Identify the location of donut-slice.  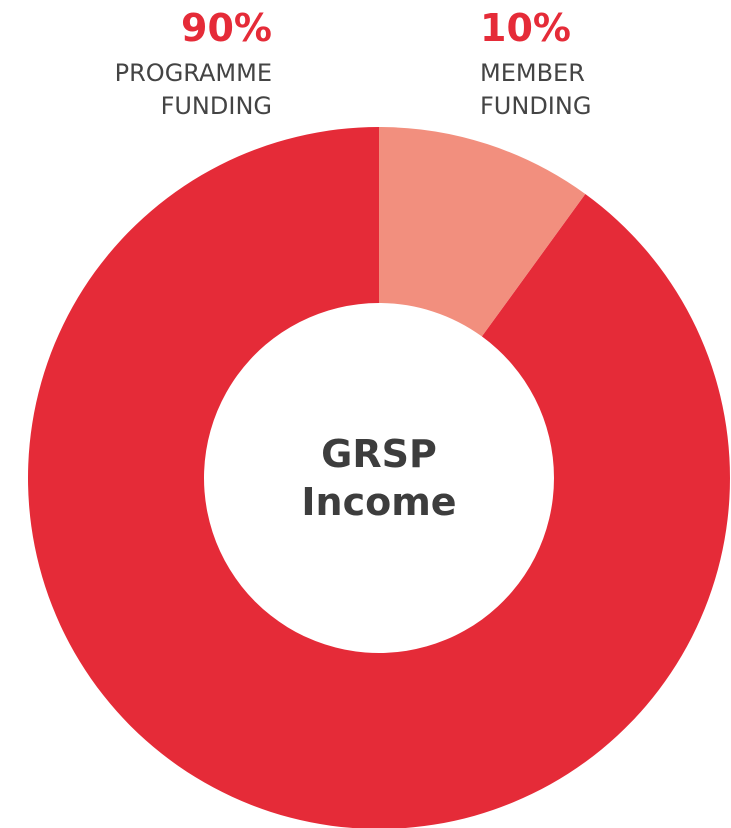
(482, 232).